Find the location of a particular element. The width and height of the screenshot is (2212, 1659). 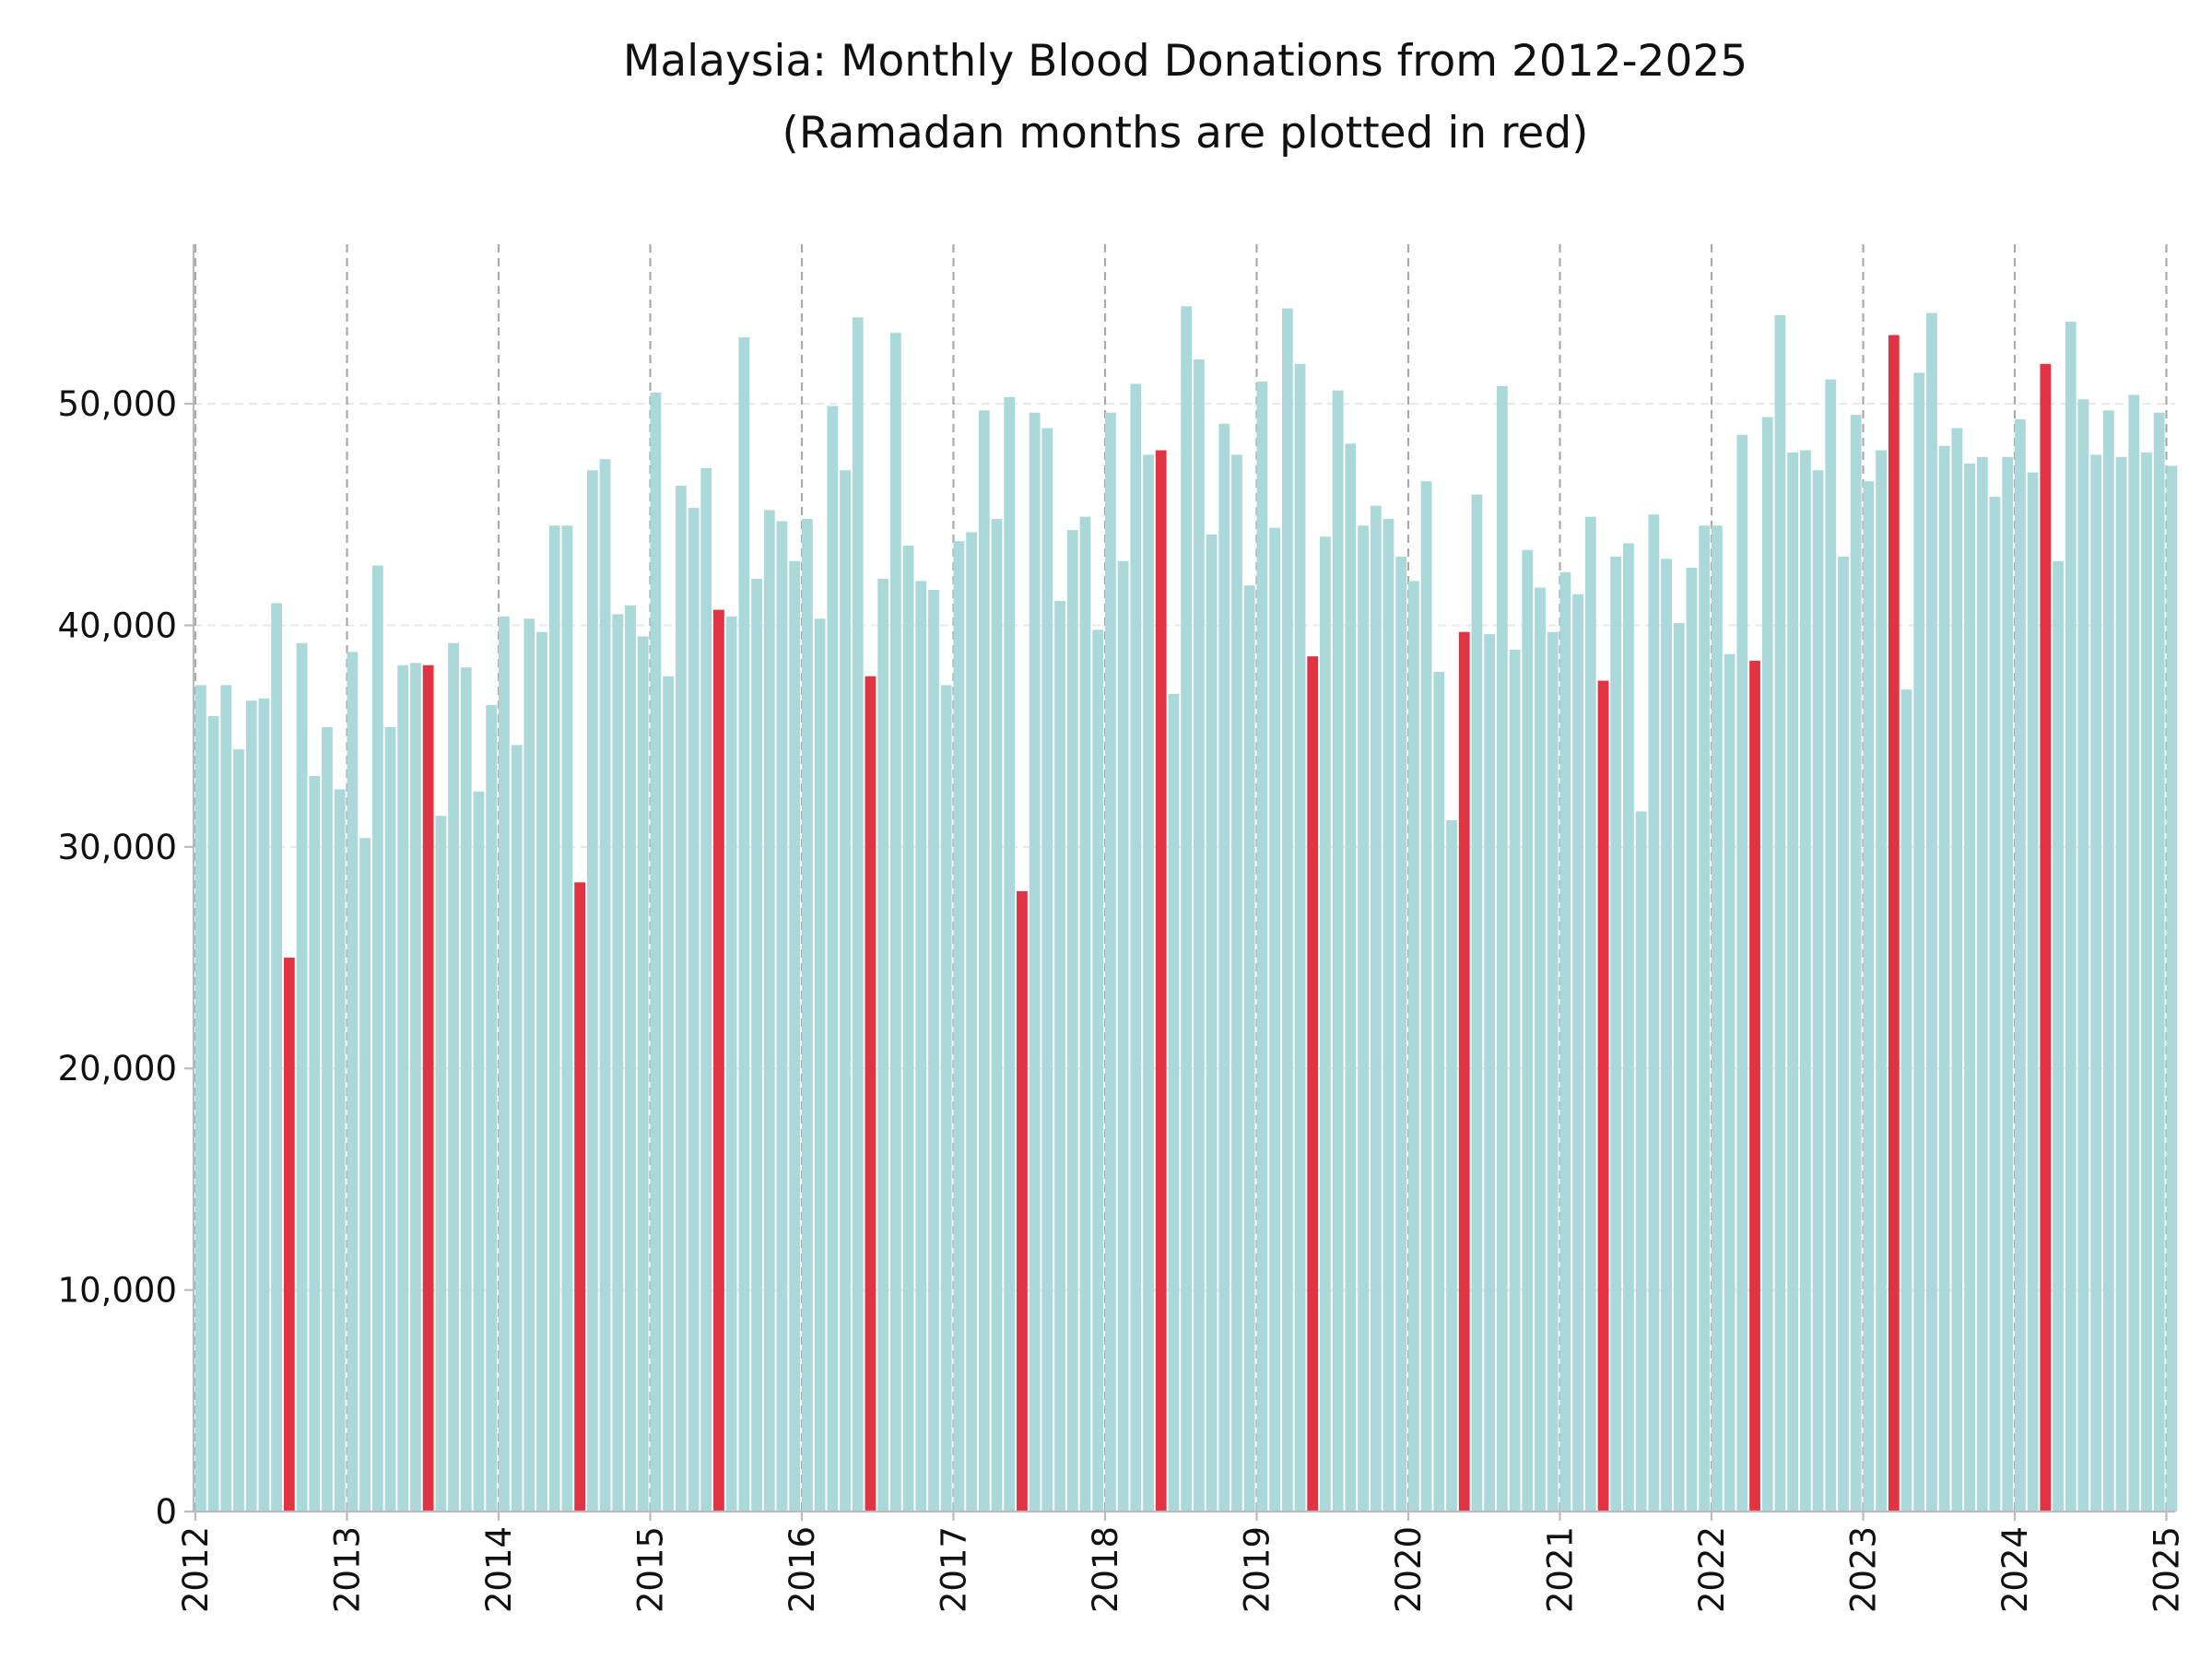

x-tick-label: 2020 is located at coordinates (1409, 1569).